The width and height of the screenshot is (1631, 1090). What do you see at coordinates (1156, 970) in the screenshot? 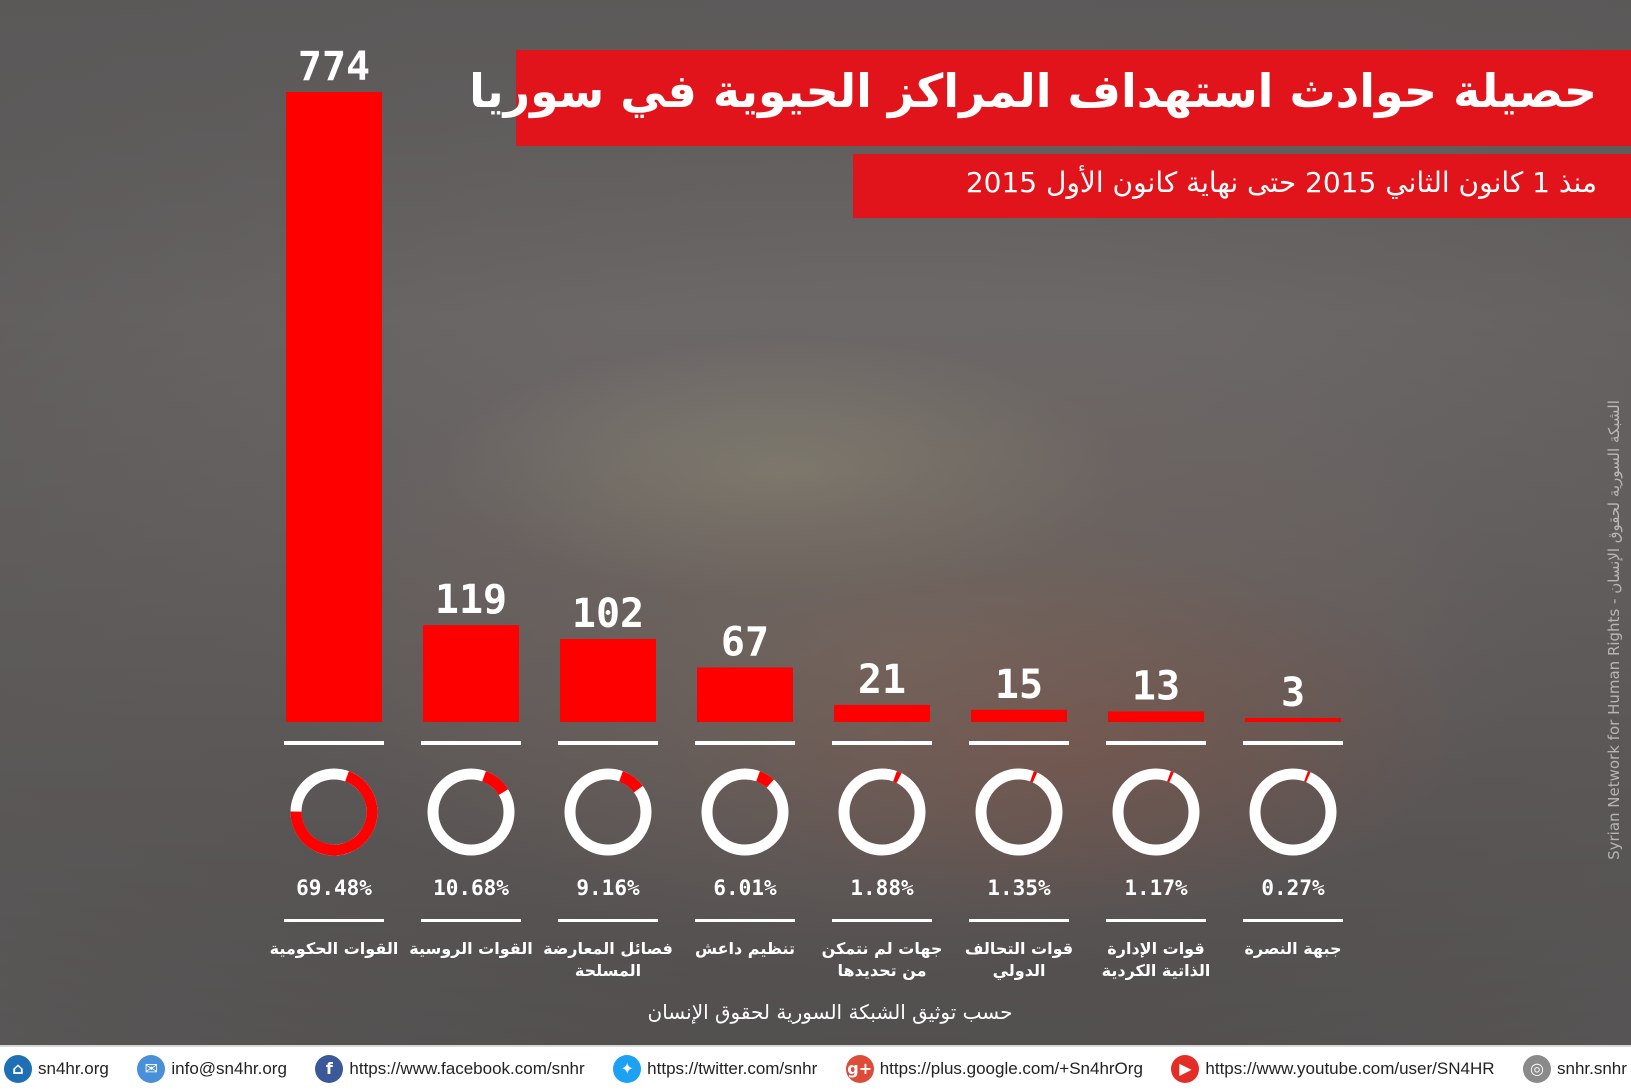
I see `category-label-7-line-2: الذاتية الكردية` at bounding box center [1156, 970].